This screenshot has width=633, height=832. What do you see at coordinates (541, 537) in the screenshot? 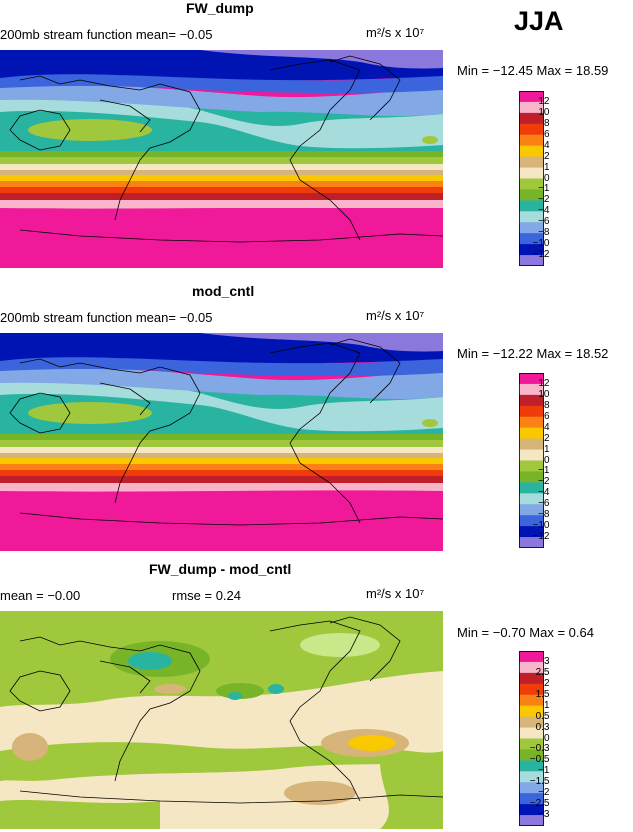
I see `panel-2-colorbar-tick-label: −12` at bounding box center [541, 537].